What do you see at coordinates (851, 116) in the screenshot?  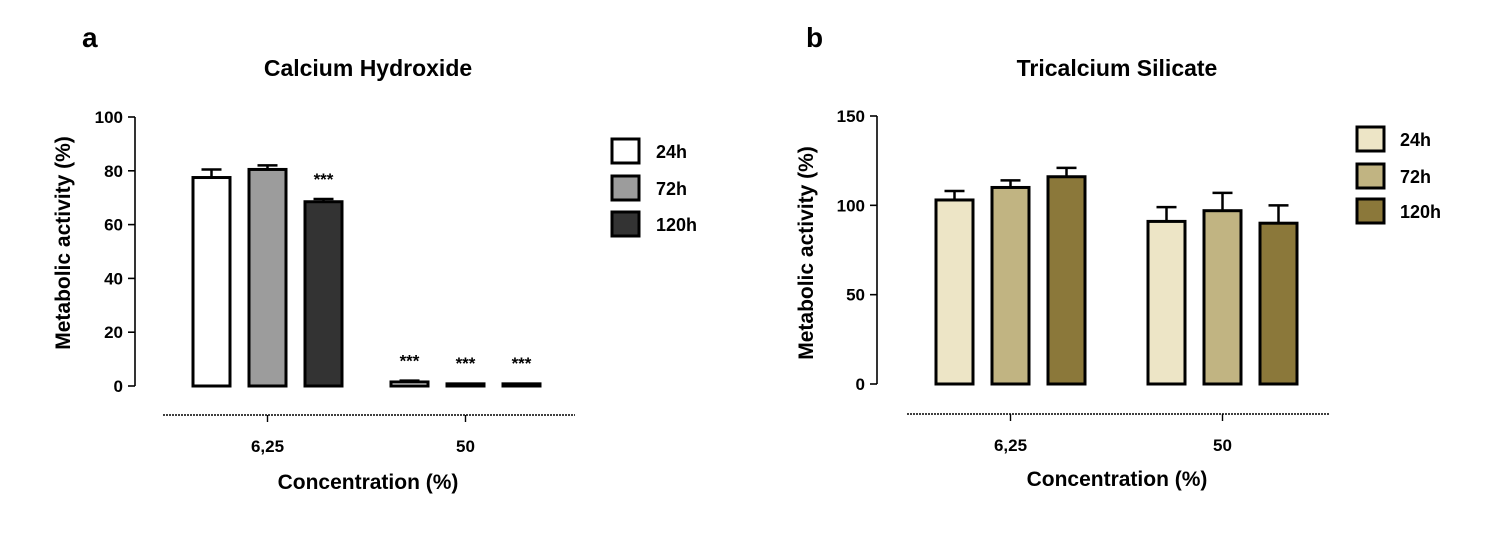 I see `y-tick-label: 150` at bounding box center [851, 116].